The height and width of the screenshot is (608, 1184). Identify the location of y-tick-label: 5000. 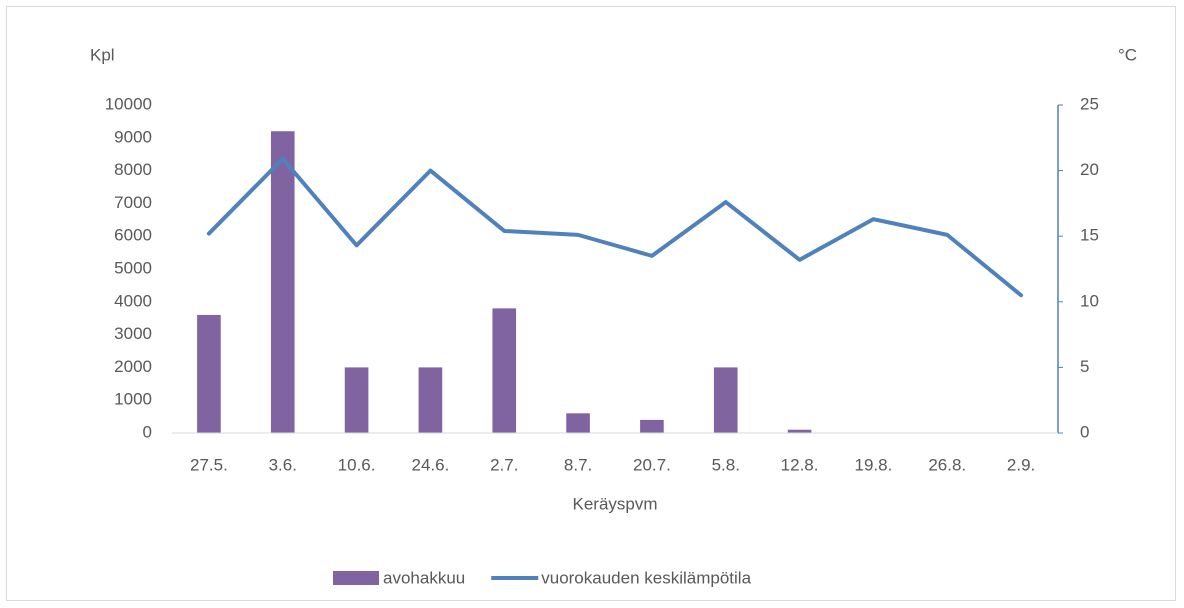
(133, 267).